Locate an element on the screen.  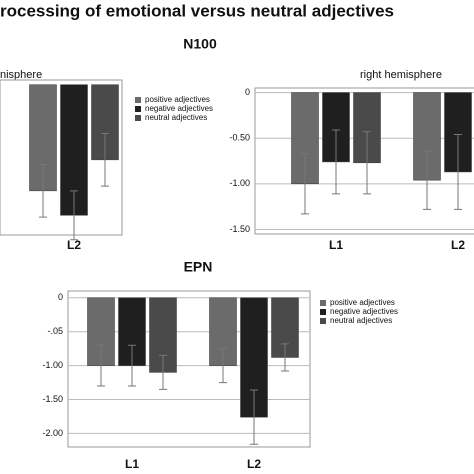
section-heading: EPN is located at coordinates (198, 267).